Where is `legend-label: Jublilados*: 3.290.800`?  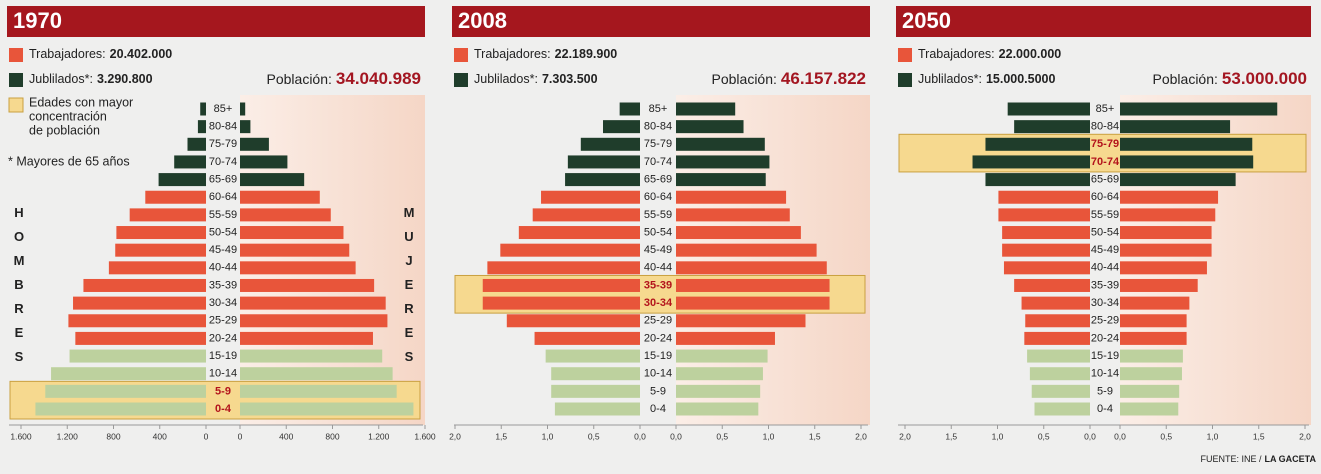 legend-label: Jublilados*: 3.290.800 is located at coordinates (91, 79).